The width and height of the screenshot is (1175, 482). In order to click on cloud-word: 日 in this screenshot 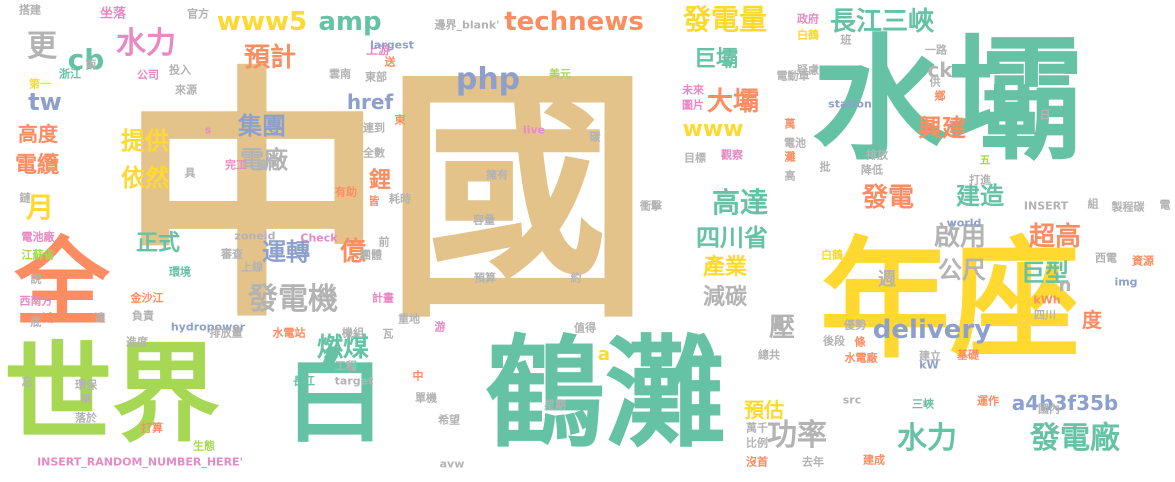, I will do `click(1045, 115)`.